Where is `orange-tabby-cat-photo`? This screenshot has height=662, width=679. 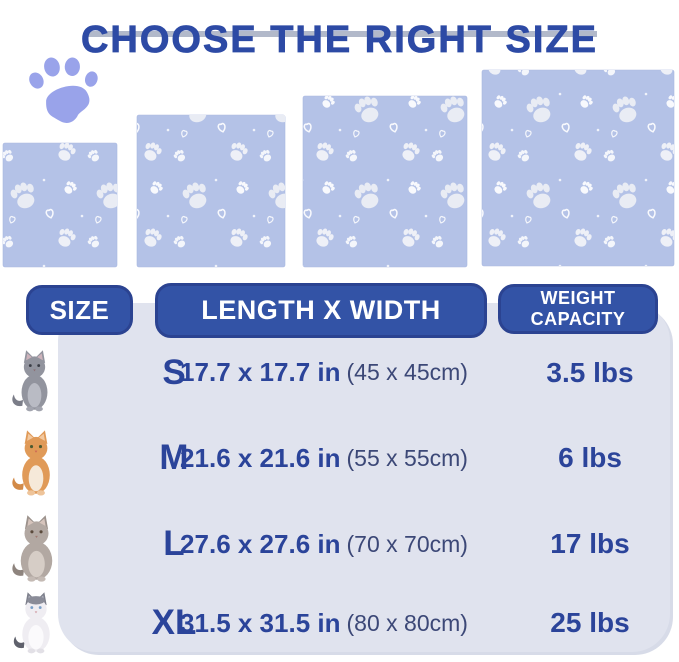 orange-tabby-cat-photo is located at coordinates (31, 463).